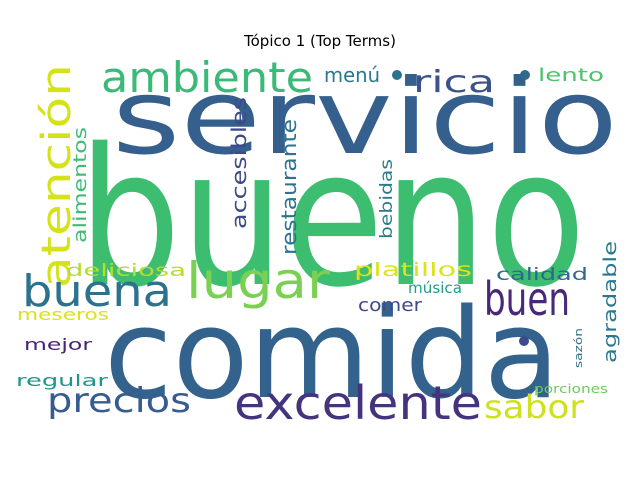 The image size is (640, 480). Describe the element at coordinates (542, 275) in the screenshot. I see `word-calidad: calidad` at that location.